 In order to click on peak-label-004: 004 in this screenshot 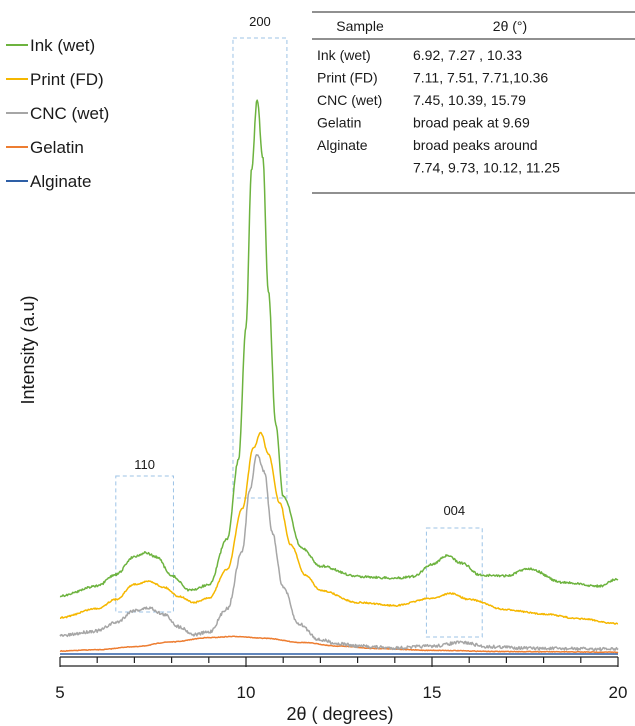, I will do `click(454, 510)`.